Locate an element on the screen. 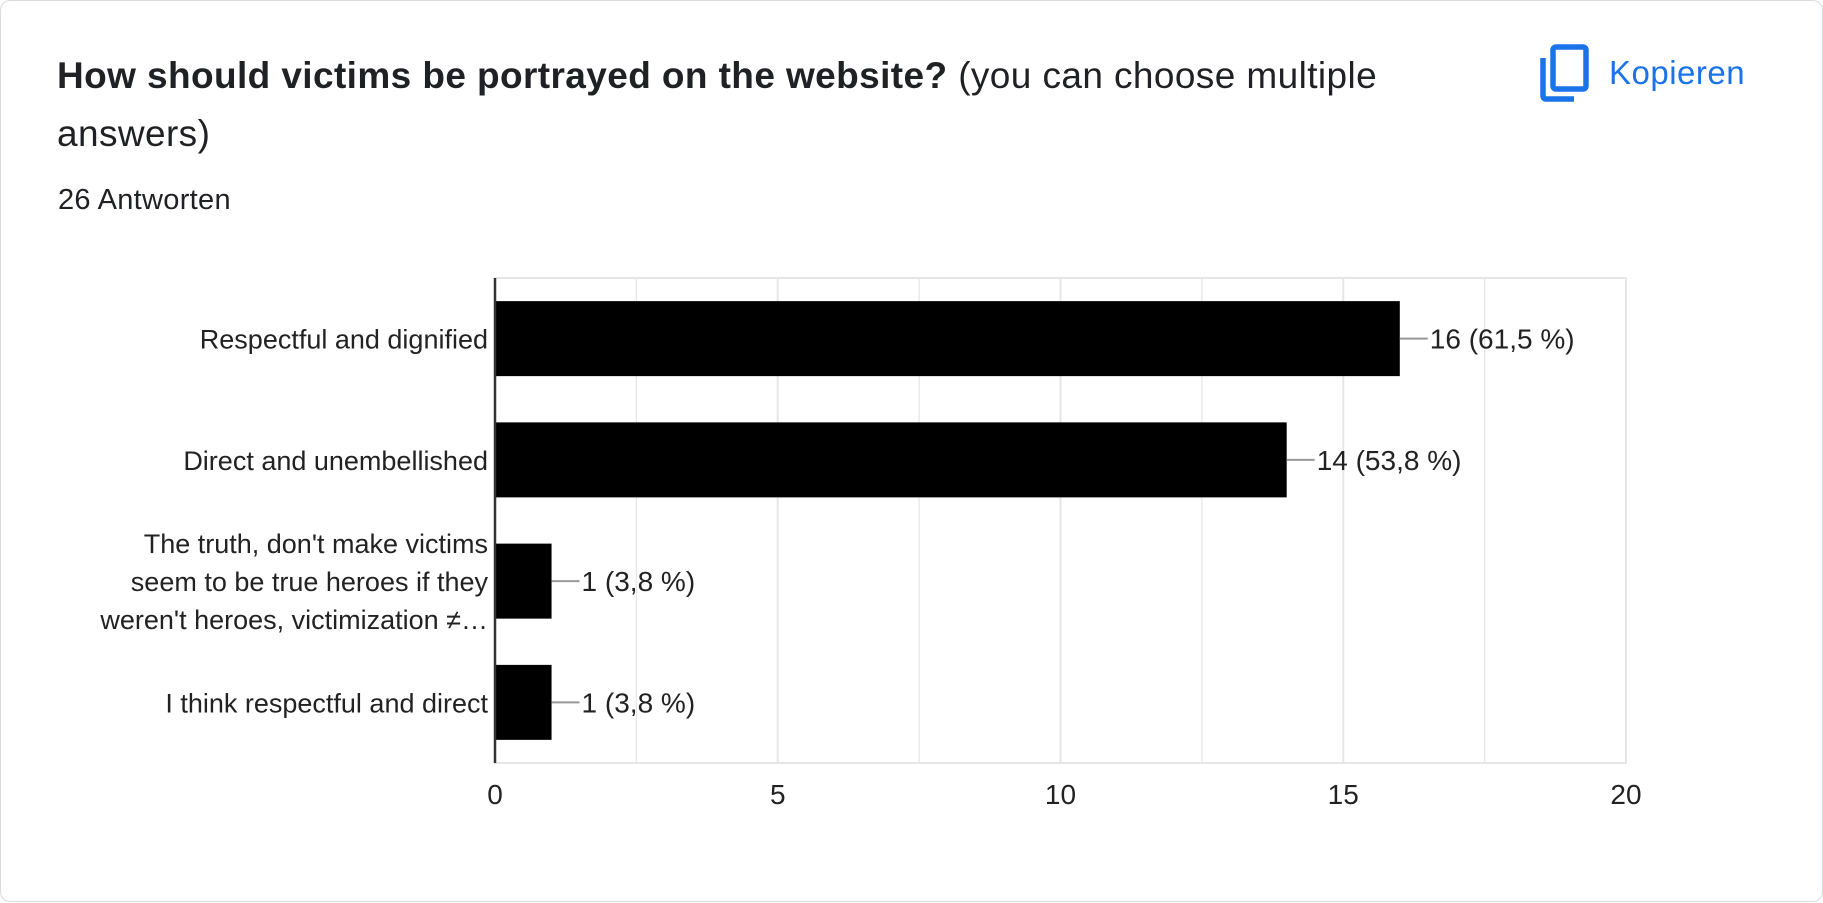 The height and width of the screenshot is (903, 1823). category-label-line: The truth, don't make victims is located at coordinates (316, 544).